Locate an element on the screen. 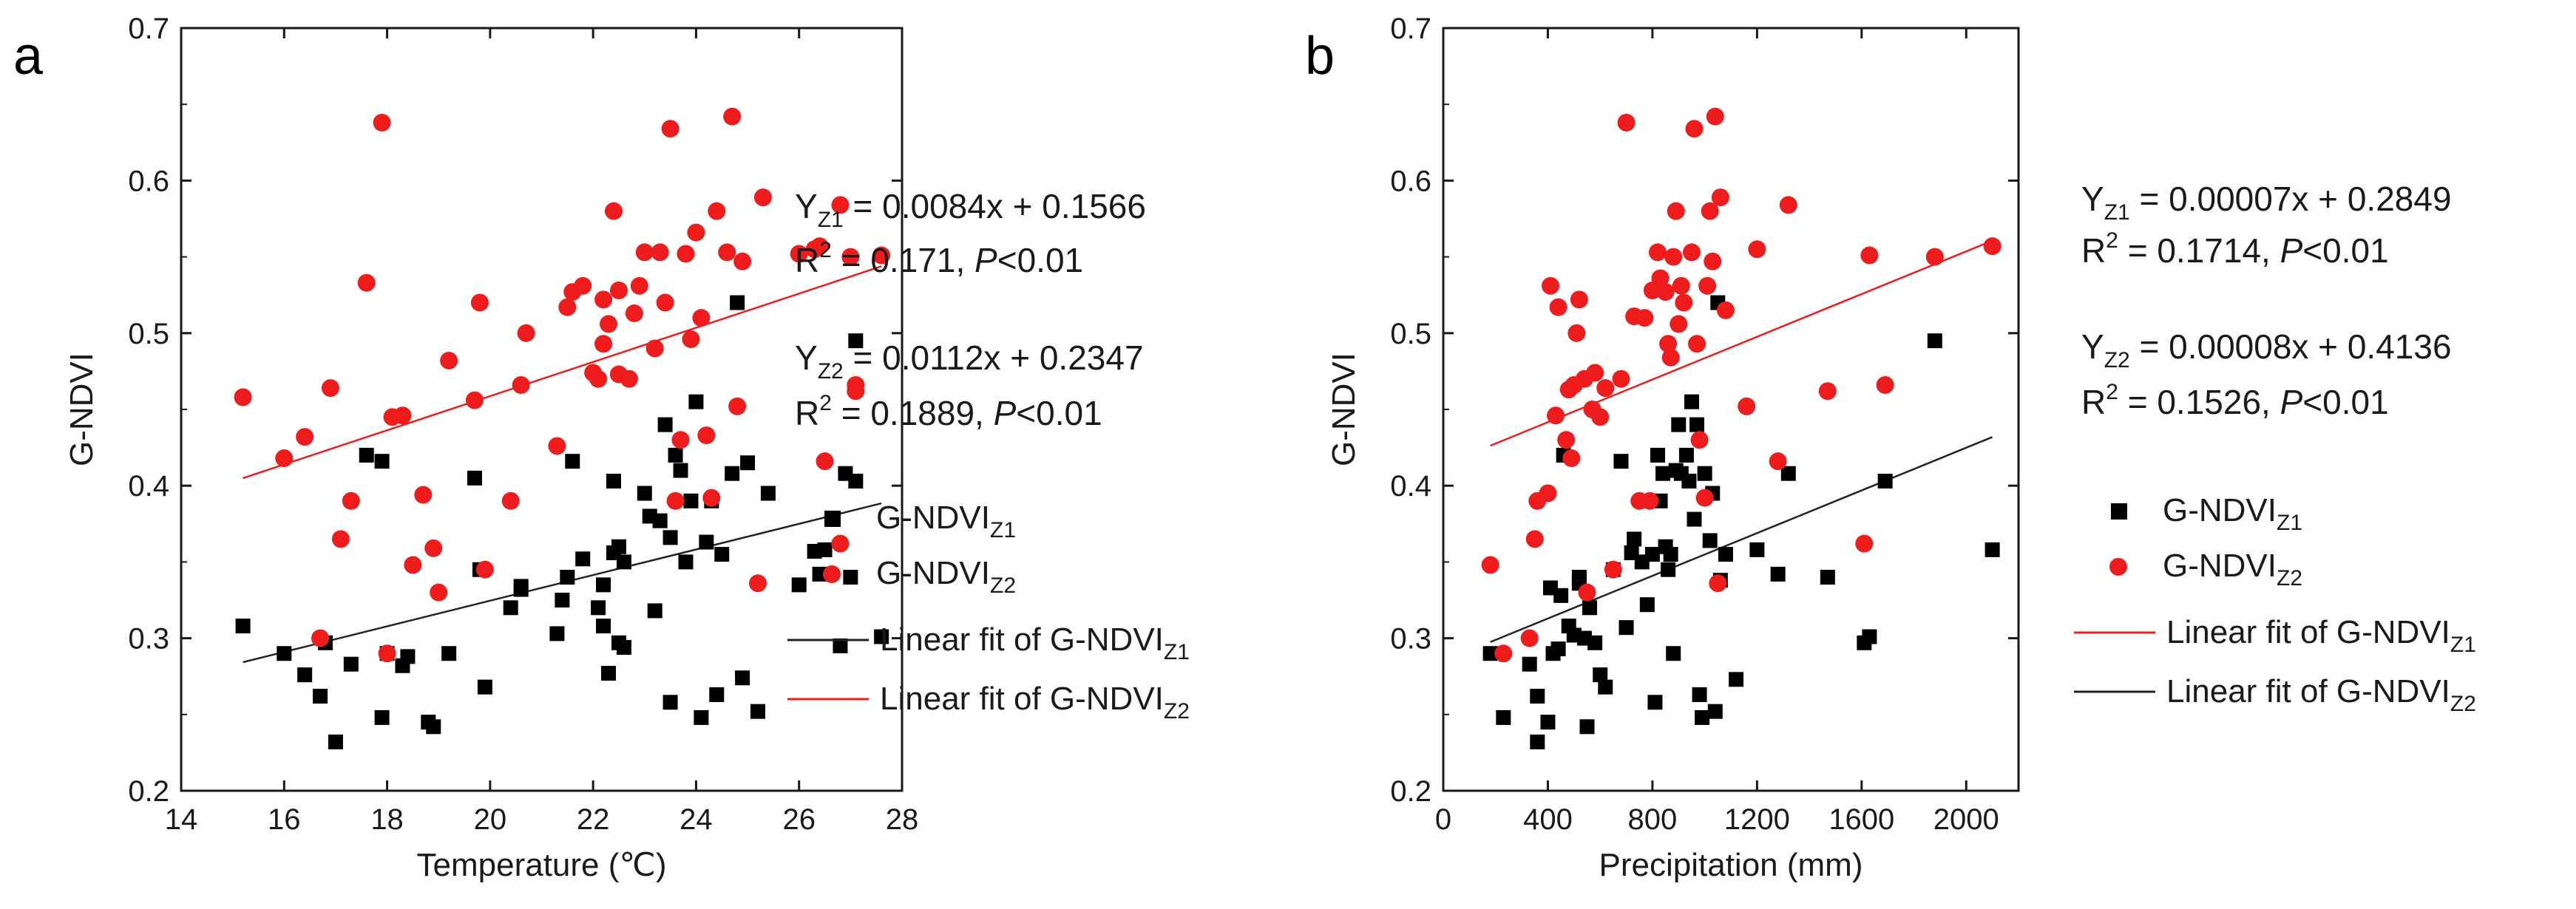  chart-b-xlabel: Precipitation (mm) is located at coordinates (1731, 865).